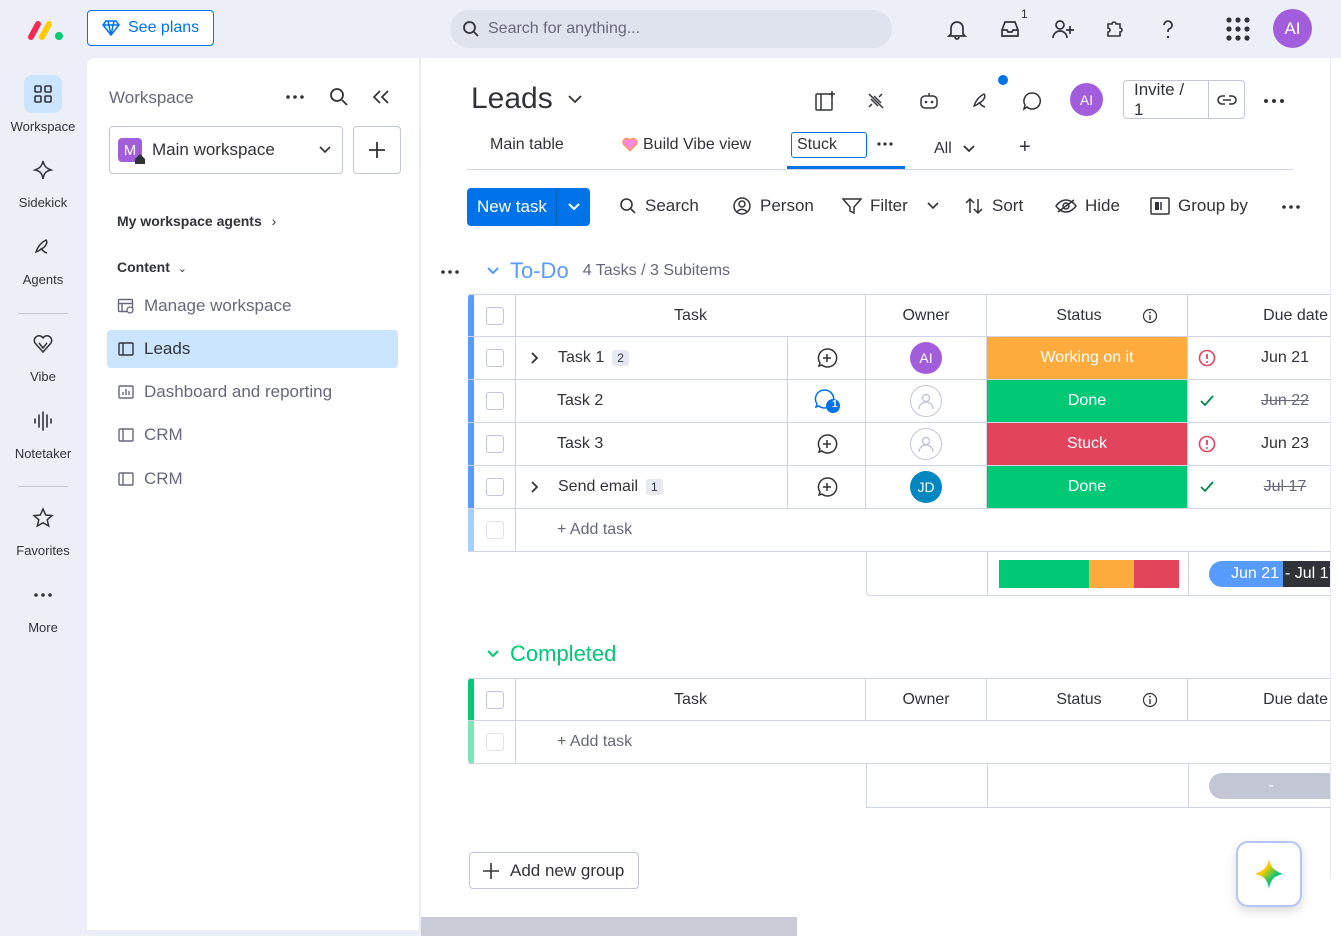 Image resolution: width=1341 pixels, height=936 pixels. Describe the element at coordinates (885, 143) in the screenshot. I see `tab-more-icon` at that location.